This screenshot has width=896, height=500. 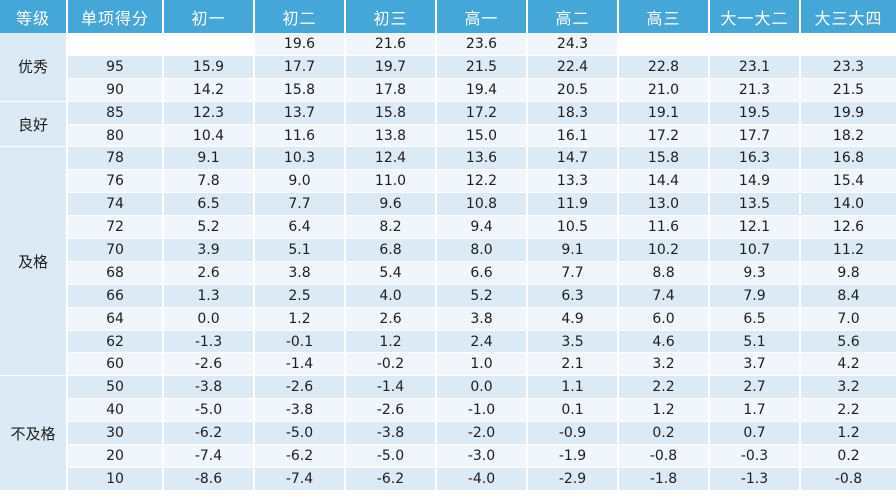 I want to click on value-cell: 4.9, so click(x=573, y=319).